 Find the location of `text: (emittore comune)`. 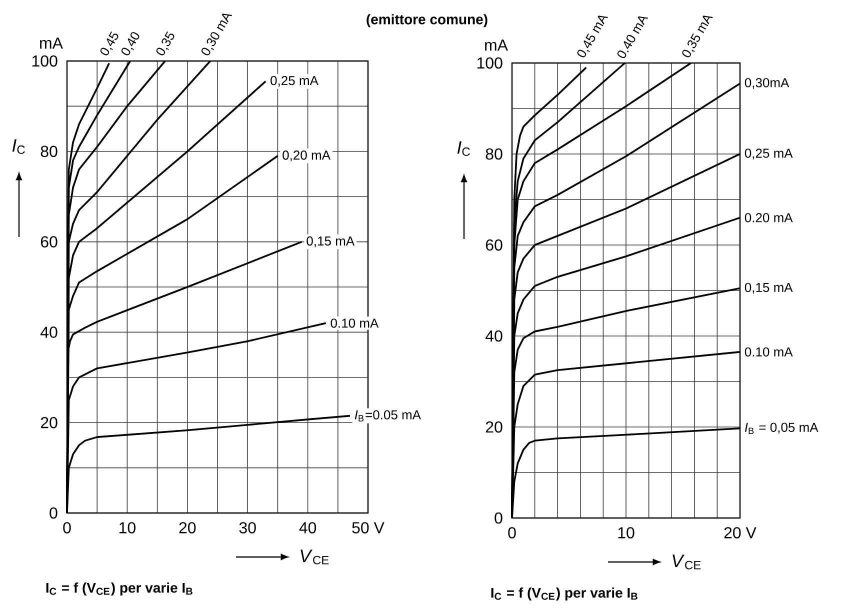

text: (emittore comune) is located at coordinates (427, 21).